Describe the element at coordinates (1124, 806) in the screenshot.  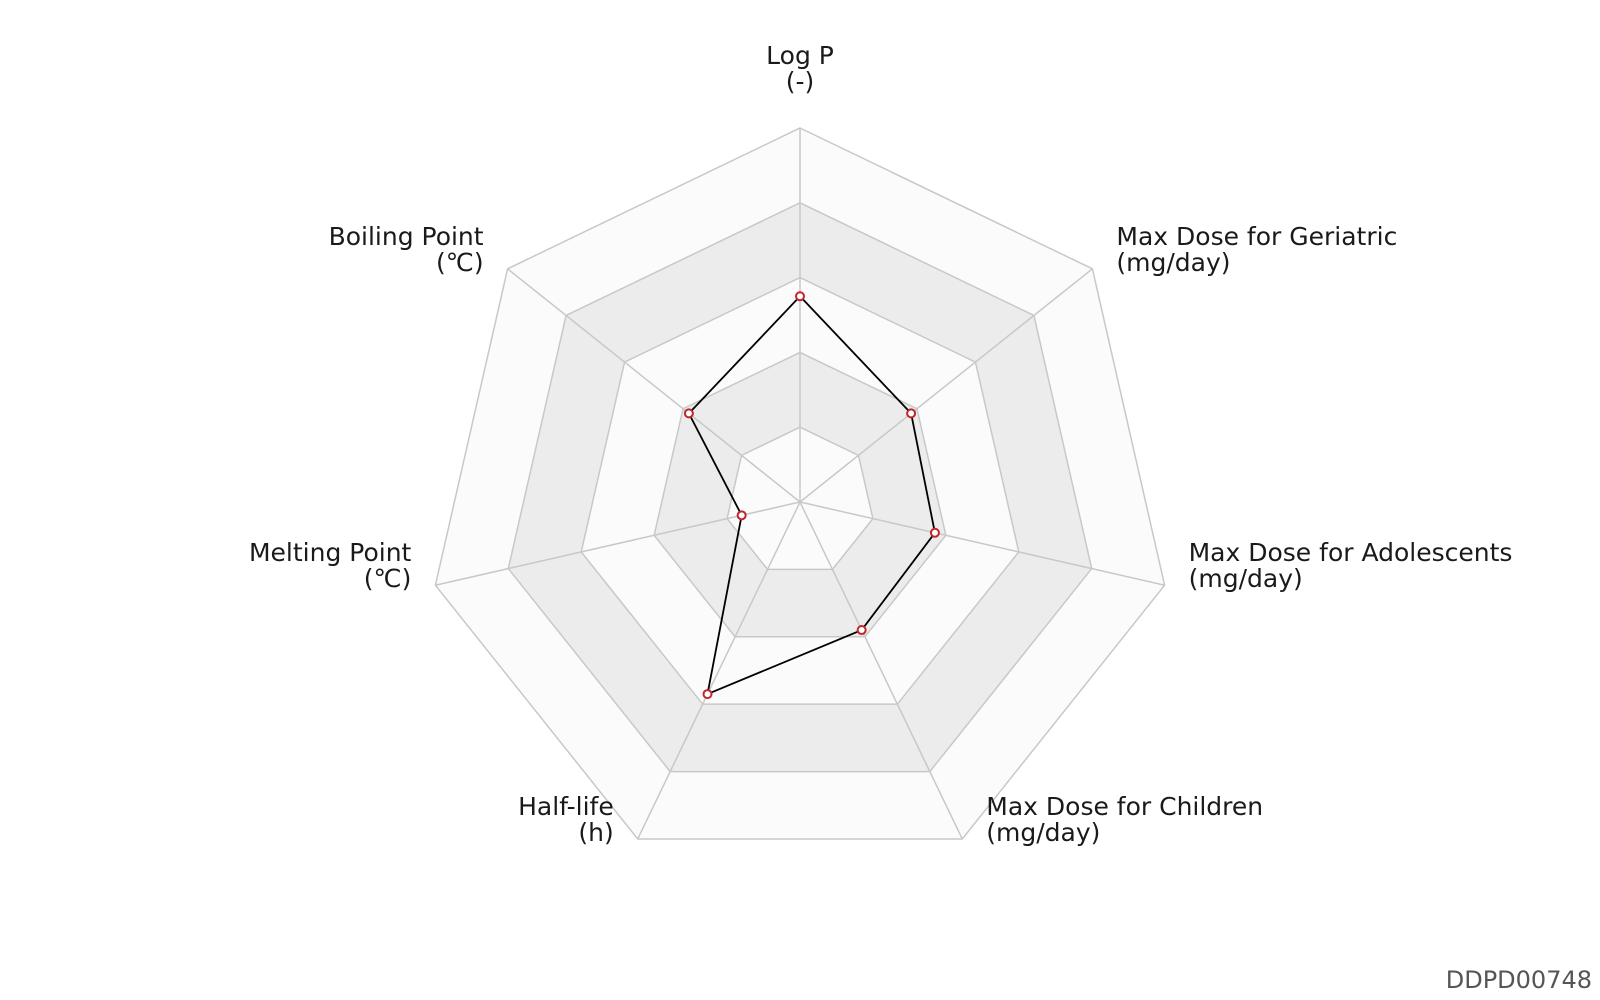
I see `axis-label-name-3: Max Dose for Children` at that location.